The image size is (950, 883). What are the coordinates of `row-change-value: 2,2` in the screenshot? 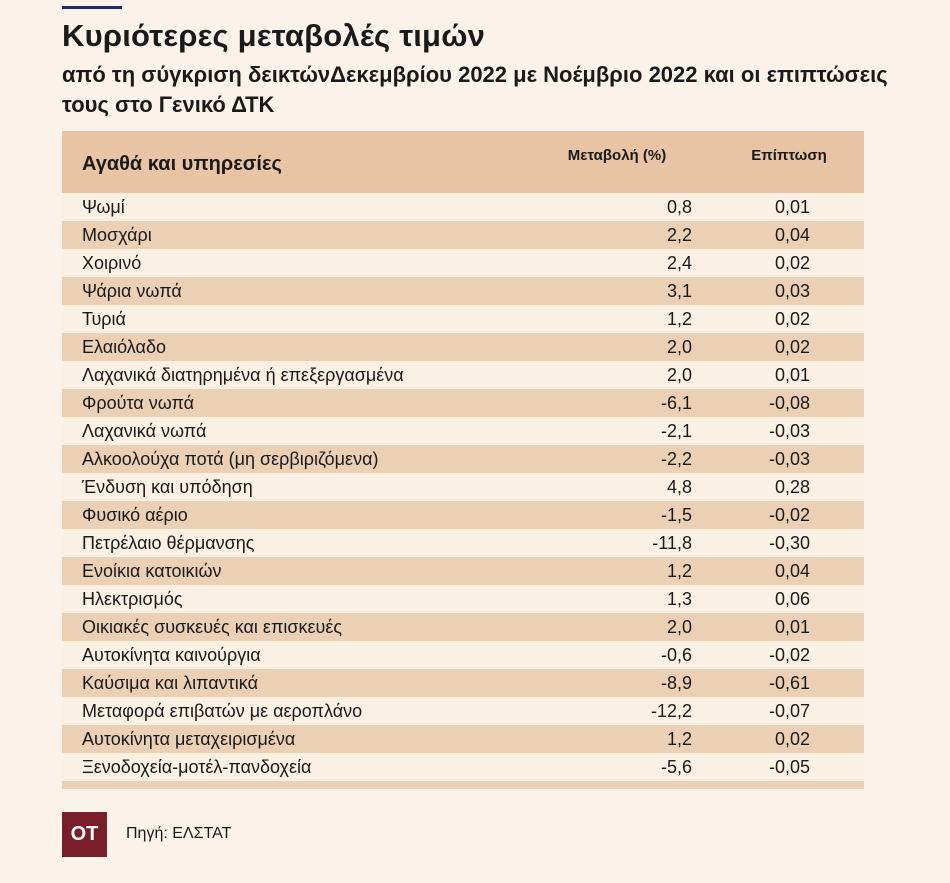 It's located at (679, 235).